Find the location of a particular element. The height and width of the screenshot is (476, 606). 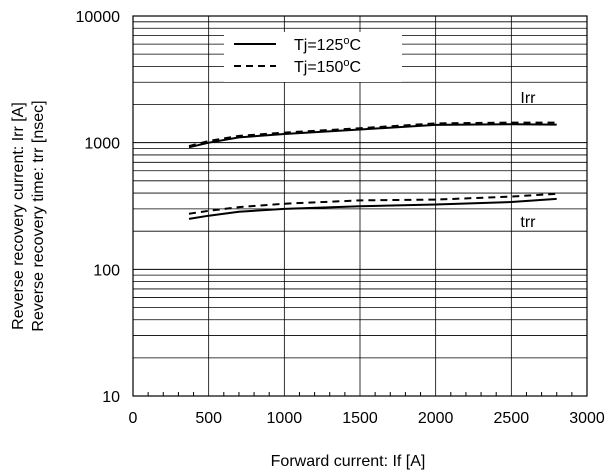

x-tick-label: 1500 is located at coordinates (360, 418).